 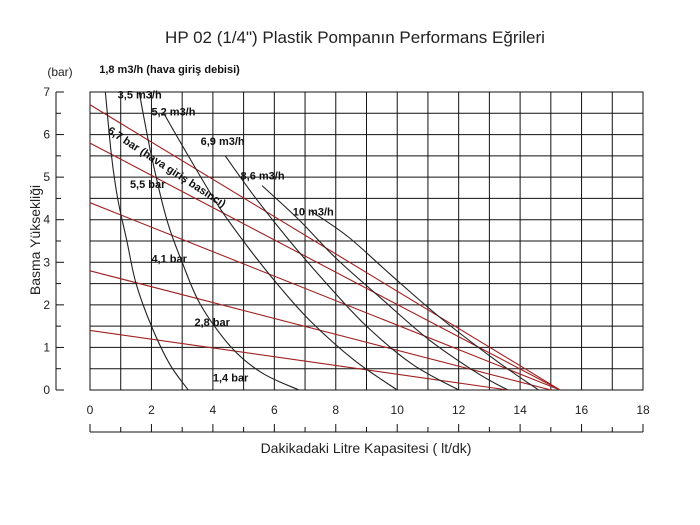 I want to click on x-tick-label: 12, so click(x=459, y=410).